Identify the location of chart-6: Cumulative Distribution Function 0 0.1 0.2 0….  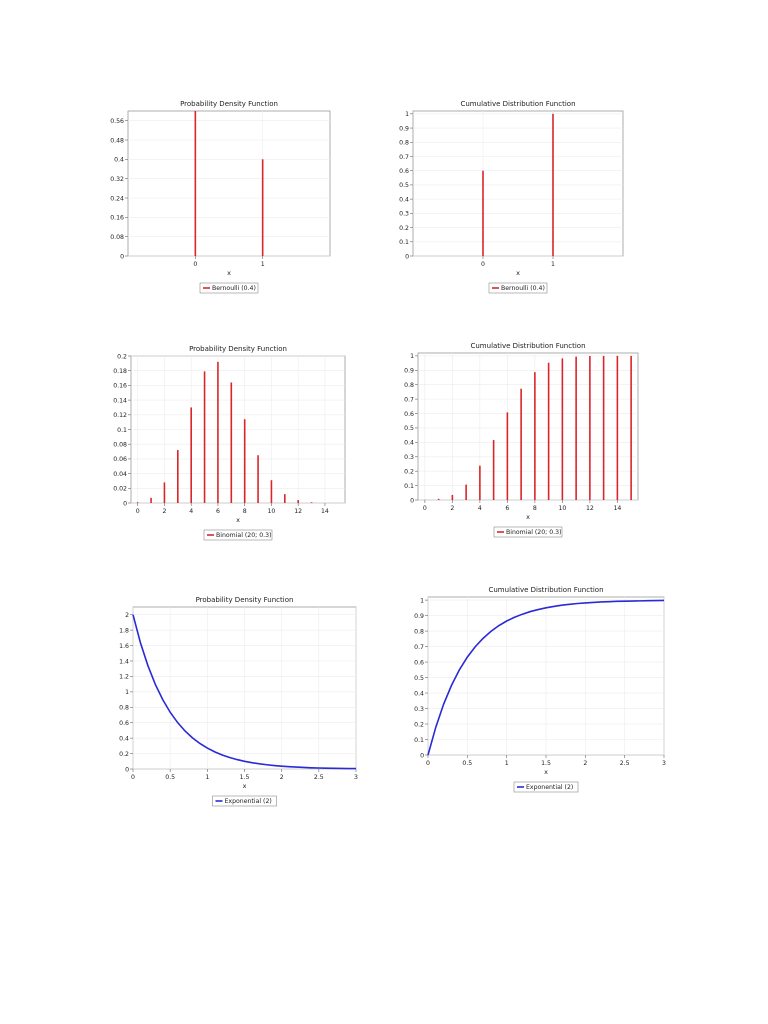
(540, 689).